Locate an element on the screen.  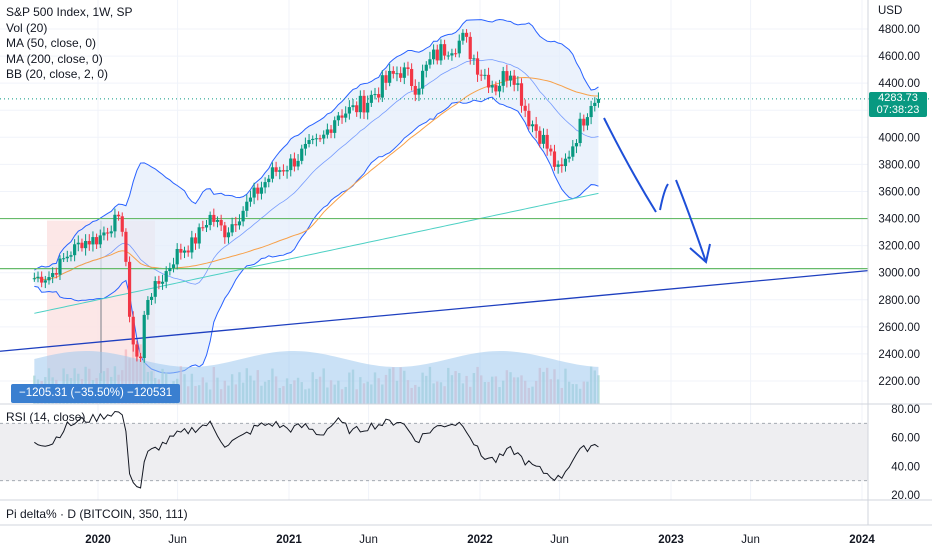
legend-title: S&P 500 Index, 1W, SP is located at coordinates (69, 12).